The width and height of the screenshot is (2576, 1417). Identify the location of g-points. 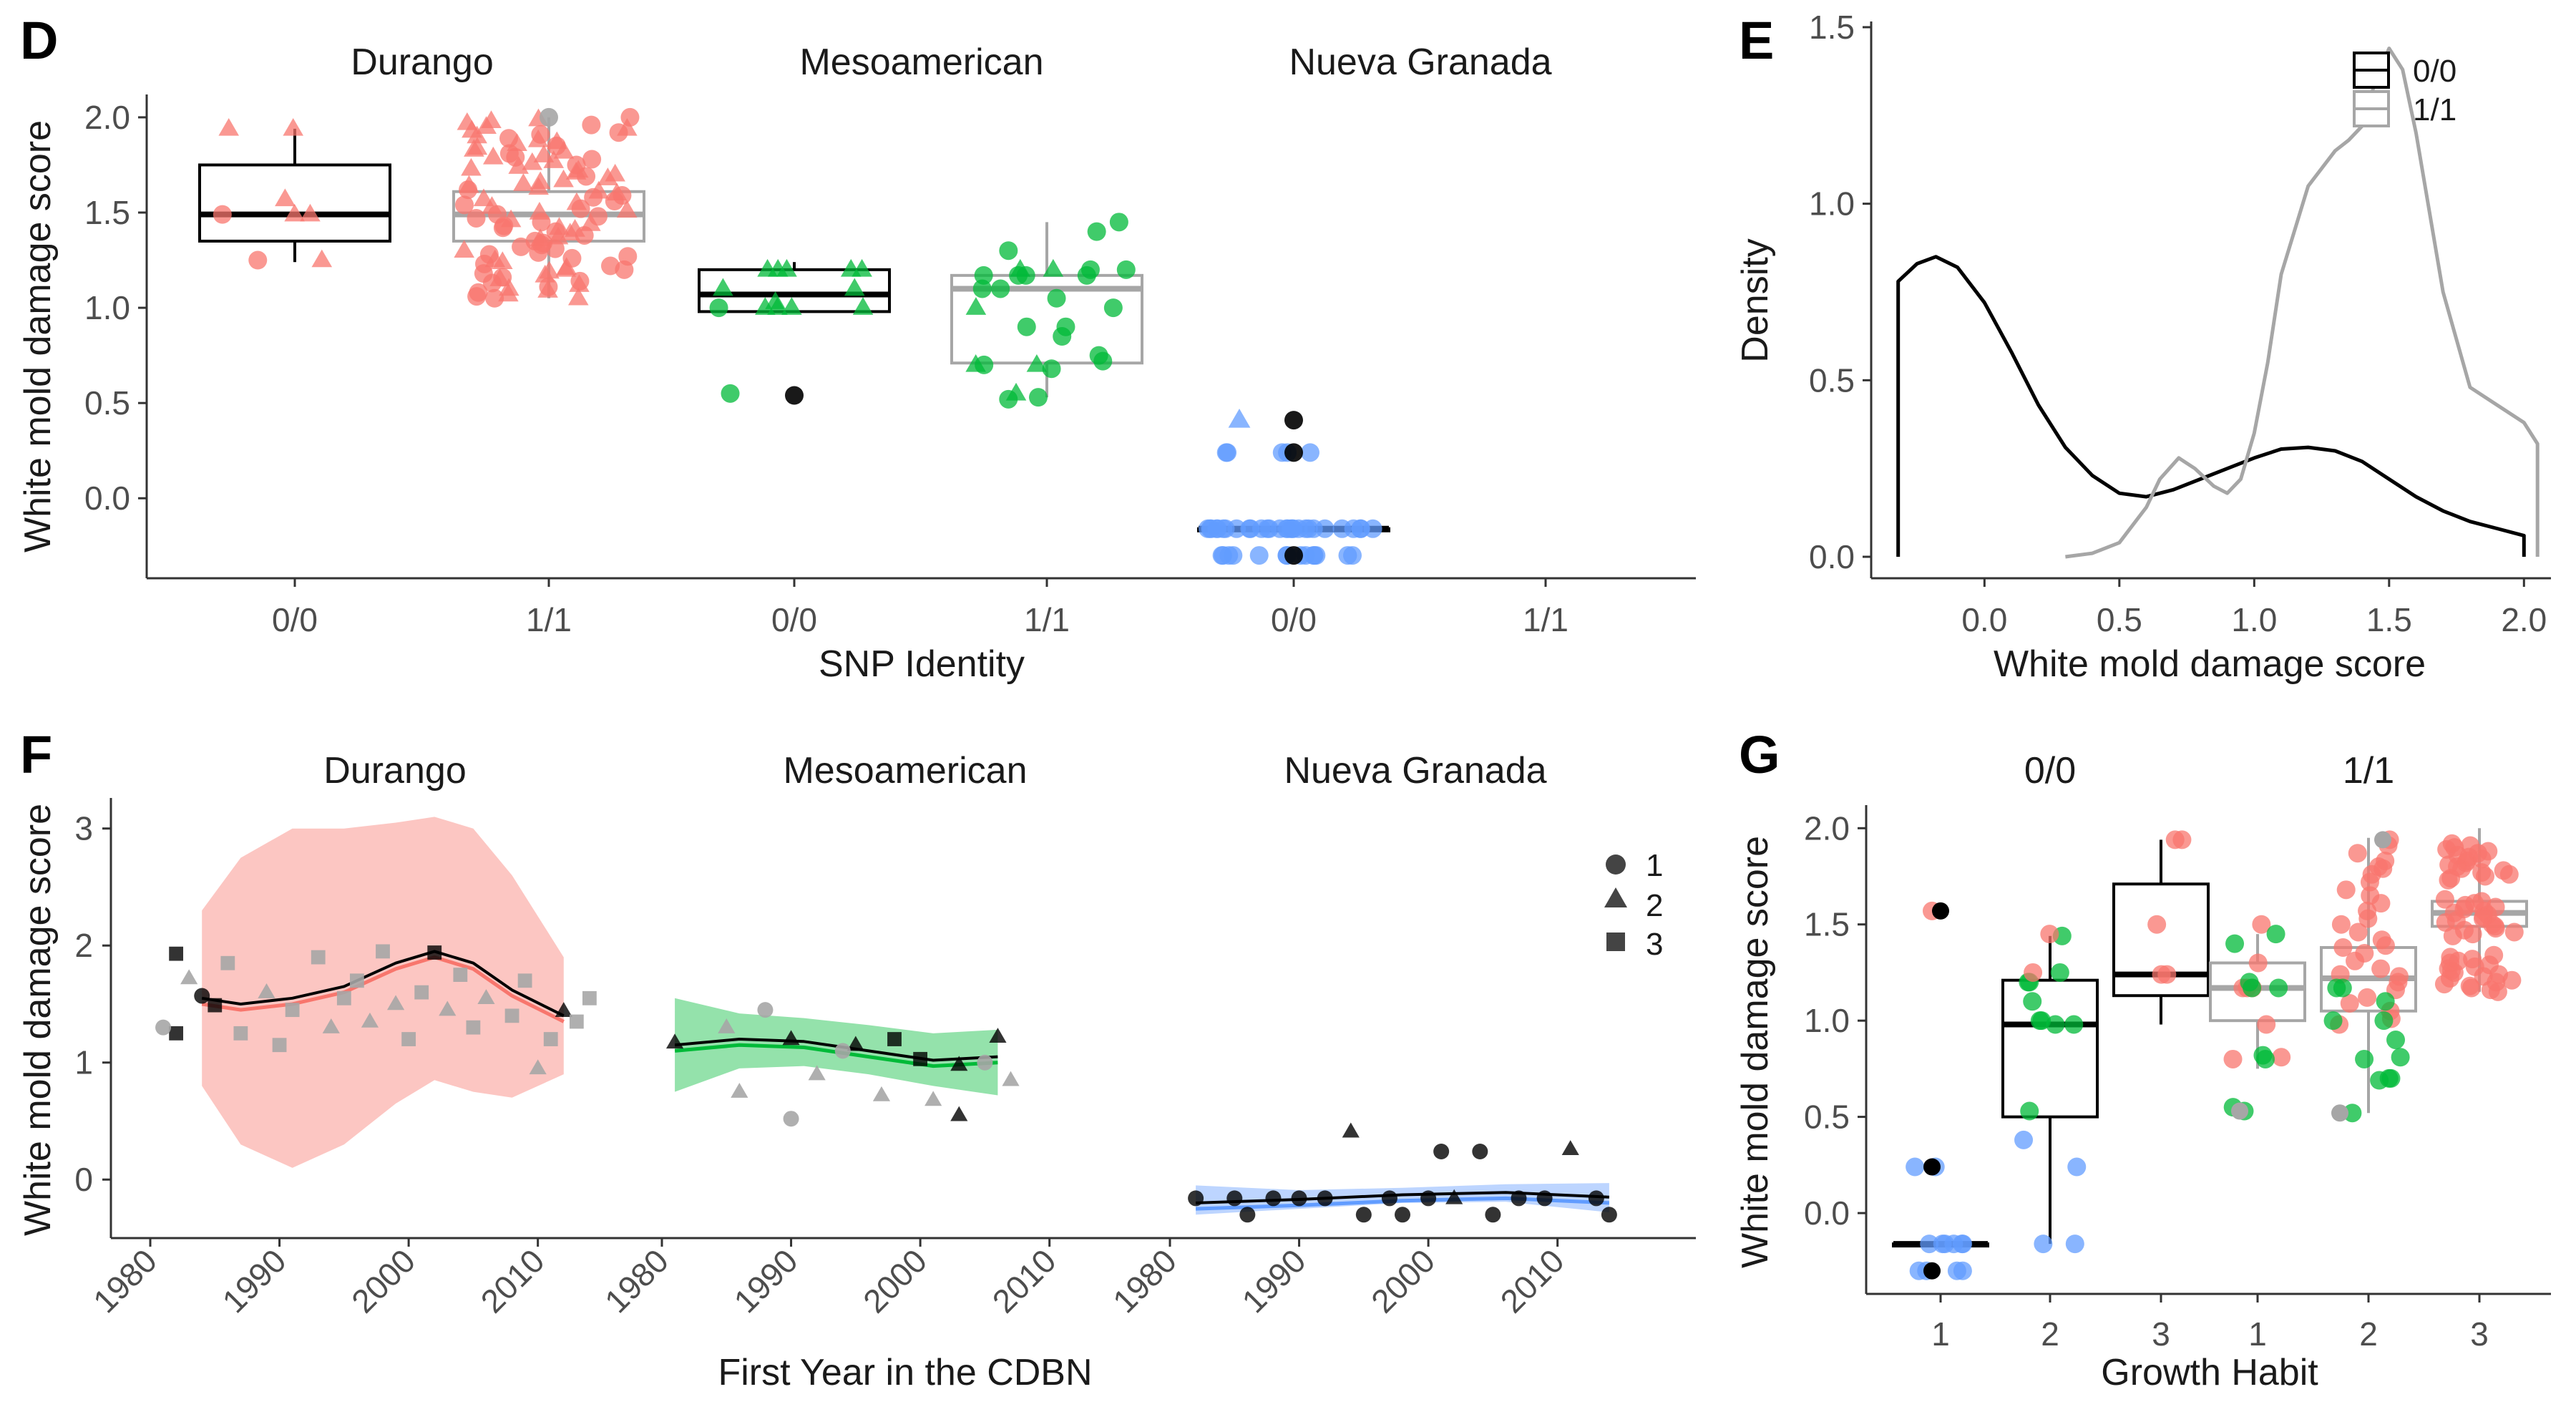
(2215, 1055).